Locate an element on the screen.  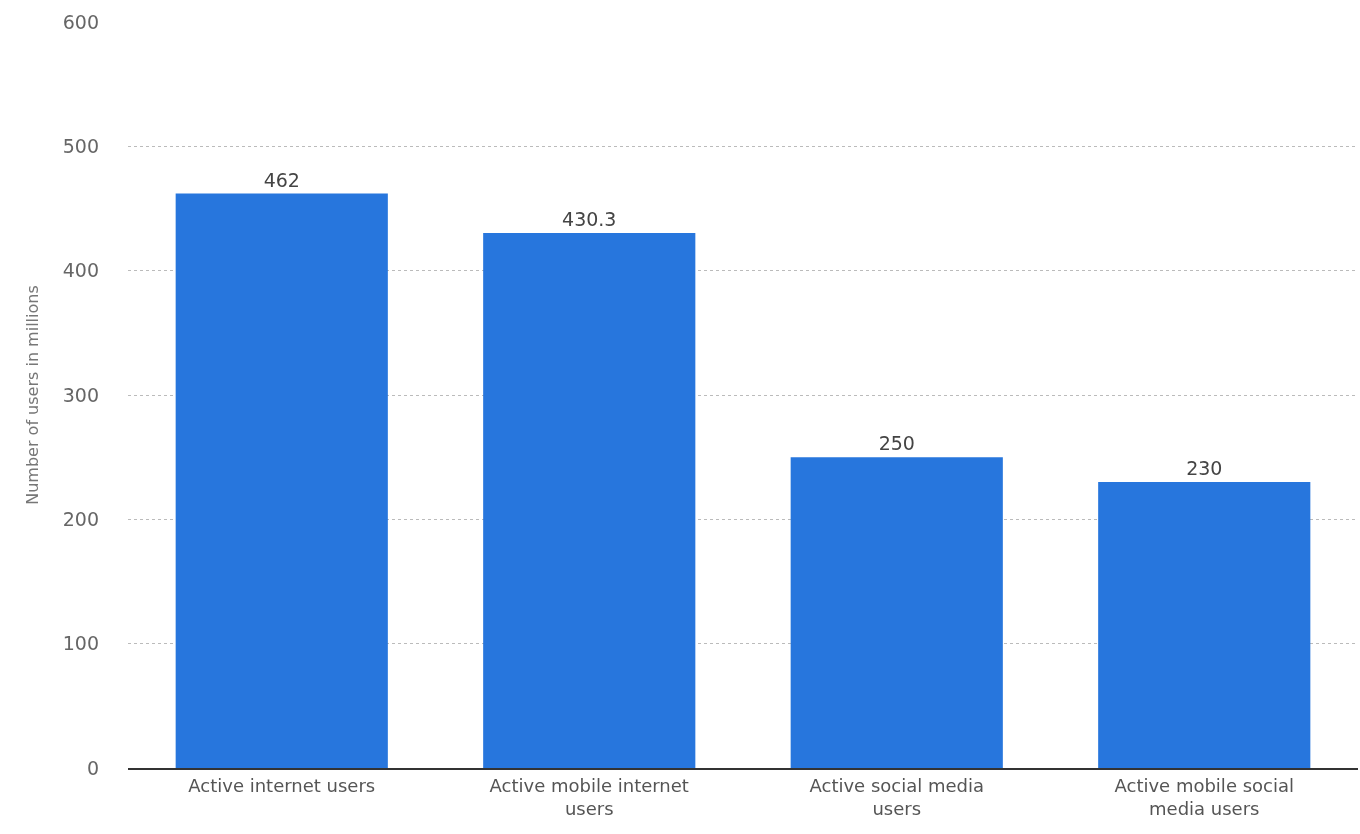
x-tick-label: Active mobile internet users is located at coordinates (589, 796).